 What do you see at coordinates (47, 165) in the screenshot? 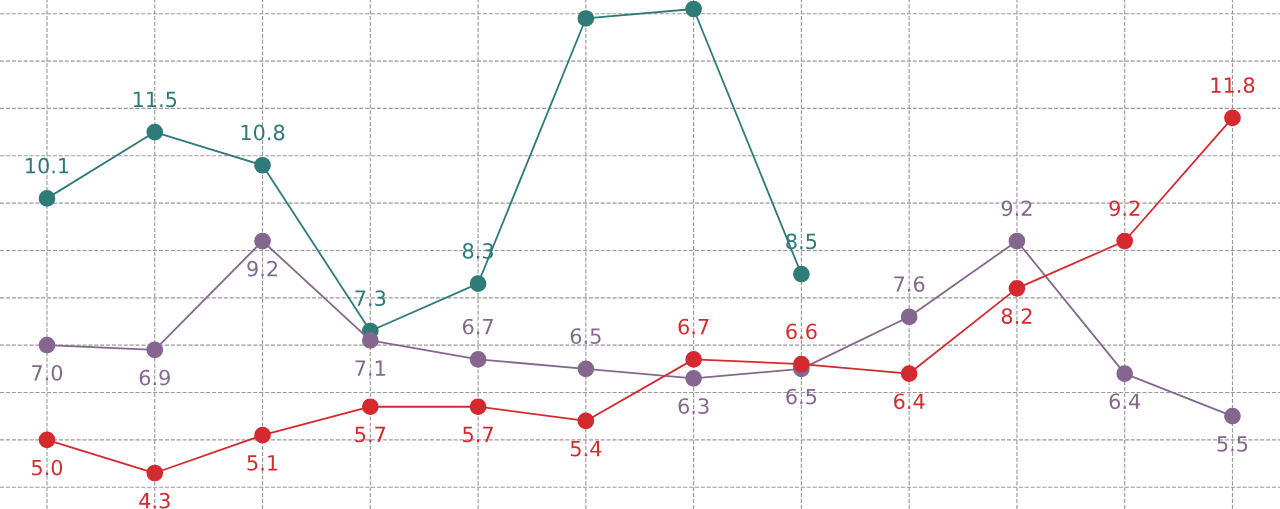
I see `data-label: 10.1` at bounding box center [47, 165].